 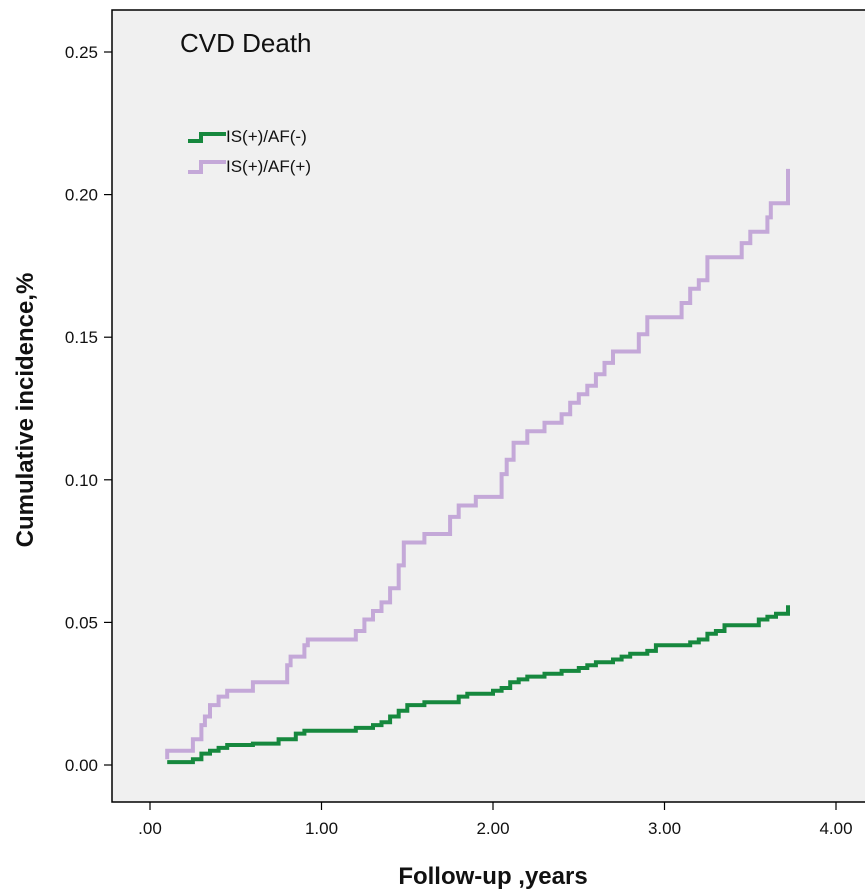 What do you see at coordinates (492, 828) in the screenshot?
I see `x-tick-label: 2.00` at bounding box center [492, 828].